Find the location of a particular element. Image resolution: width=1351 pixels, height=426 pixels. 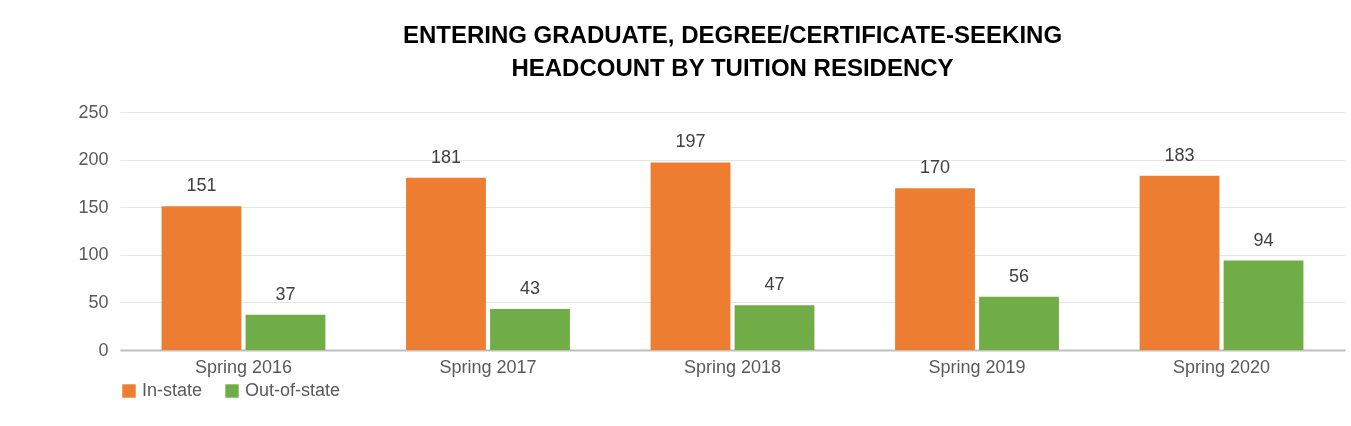

legend-label: Out-of-state is located at coordinates (293, 390).